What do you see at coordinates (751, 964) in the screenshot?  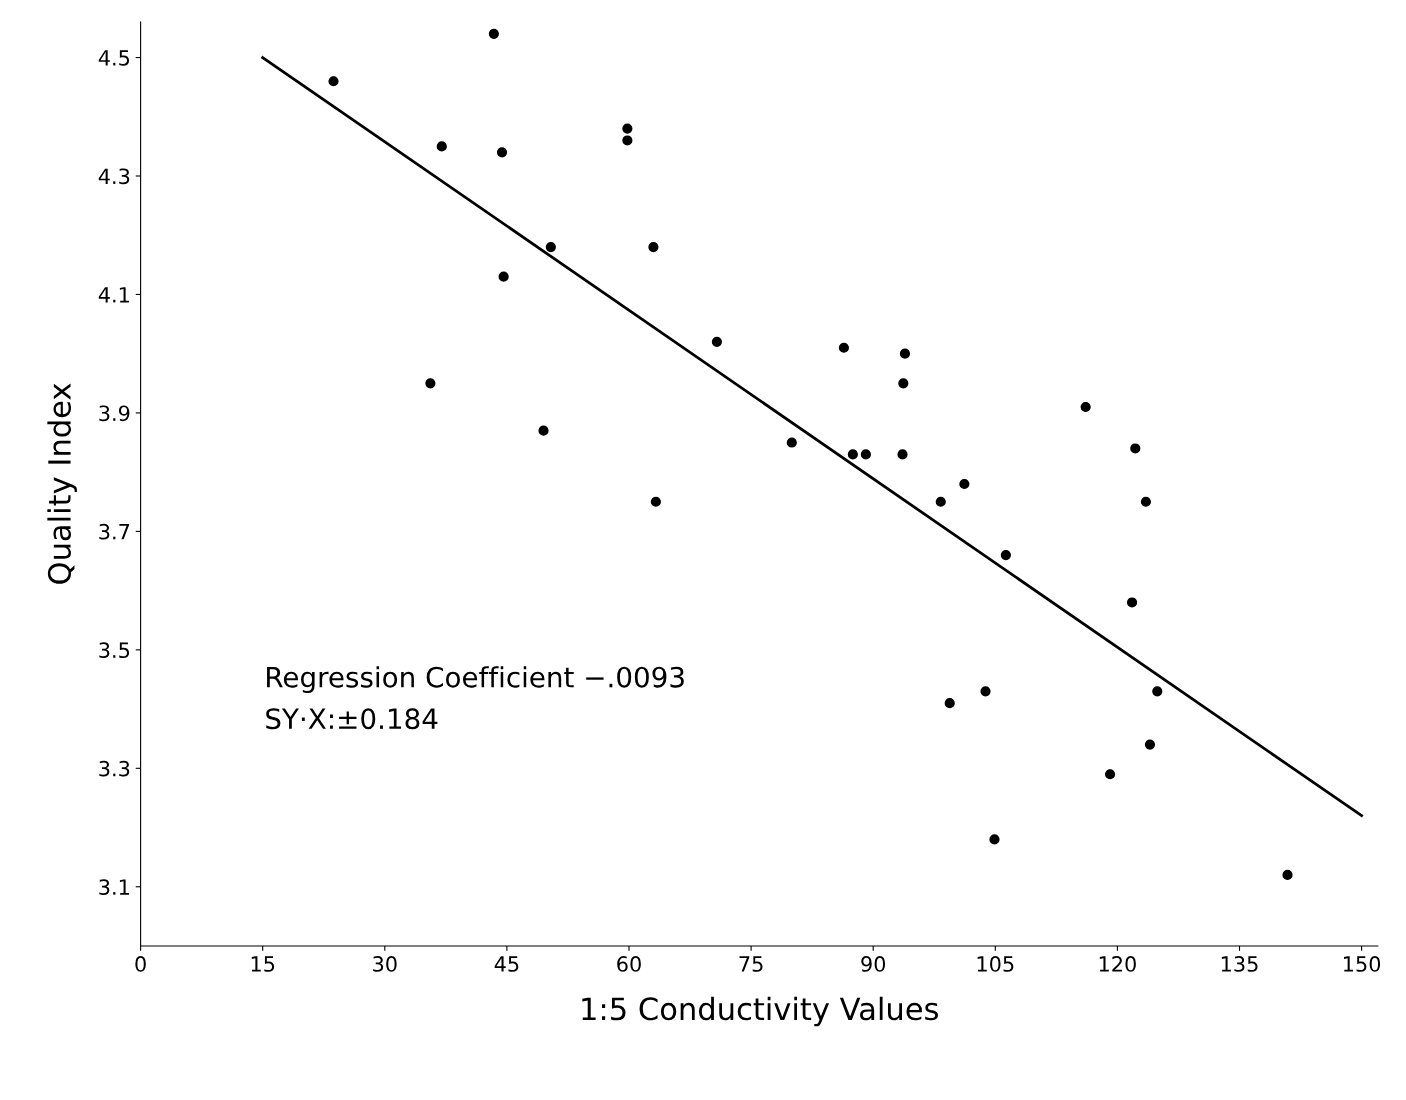 I see `x-tick-label: 75` at bounding box center [751, 964].